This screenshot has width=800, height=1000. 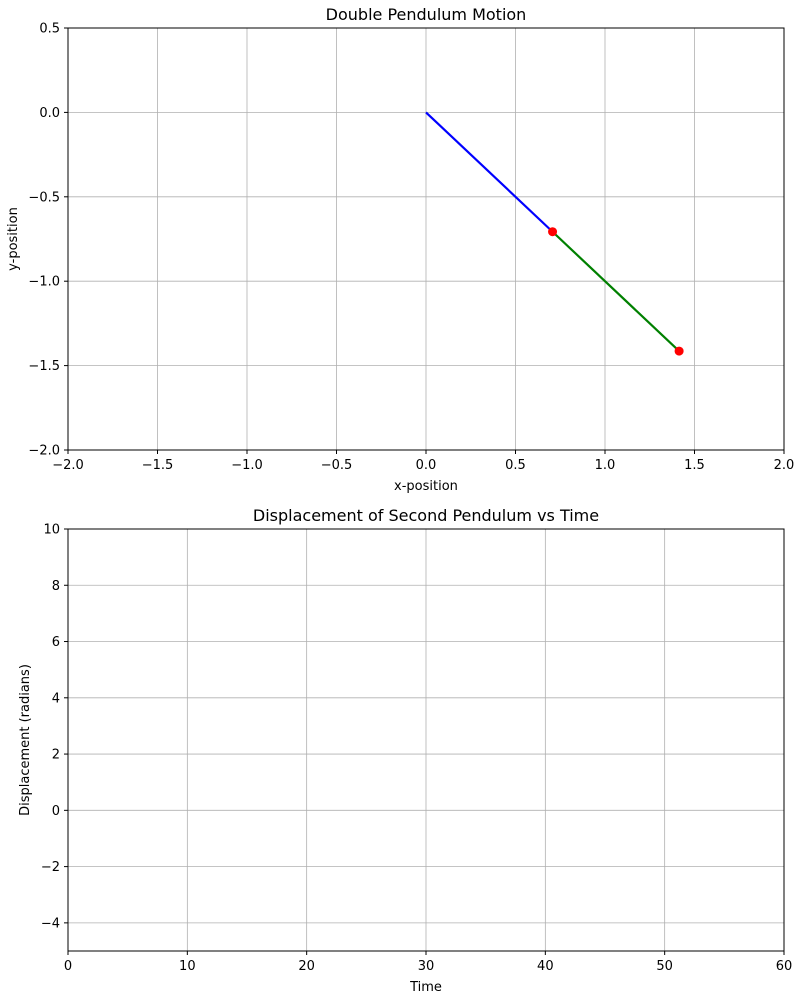 I want to click on x-tick-label: 10, so click(x=187, y=966).